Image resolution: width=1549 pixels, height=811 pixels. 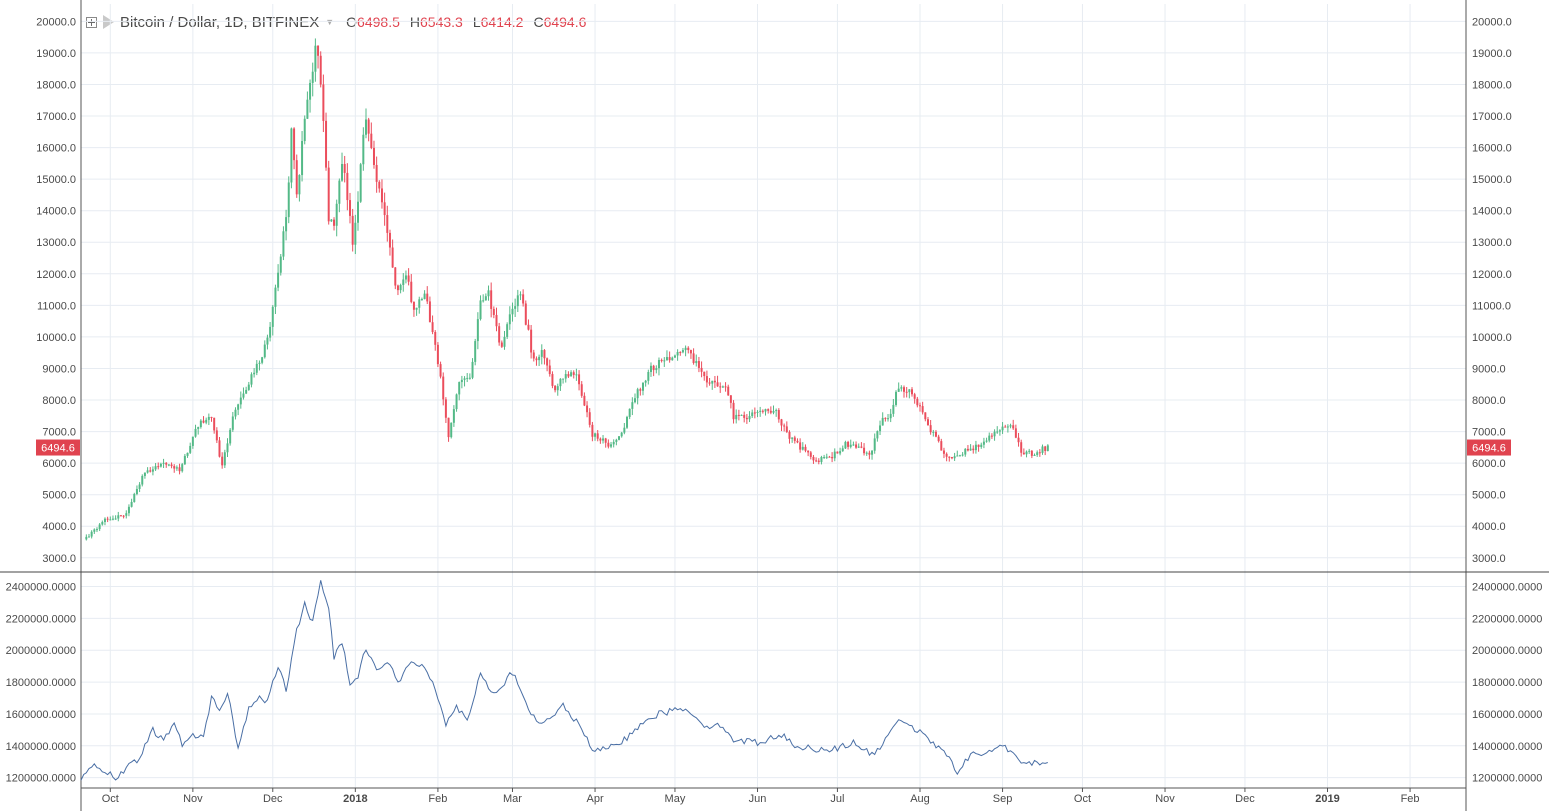 What do you see at coordinates (1492, 85) in the screenshot?
I see `price-axis-right-label: 18000.0` at bounding box center [1492, 85].